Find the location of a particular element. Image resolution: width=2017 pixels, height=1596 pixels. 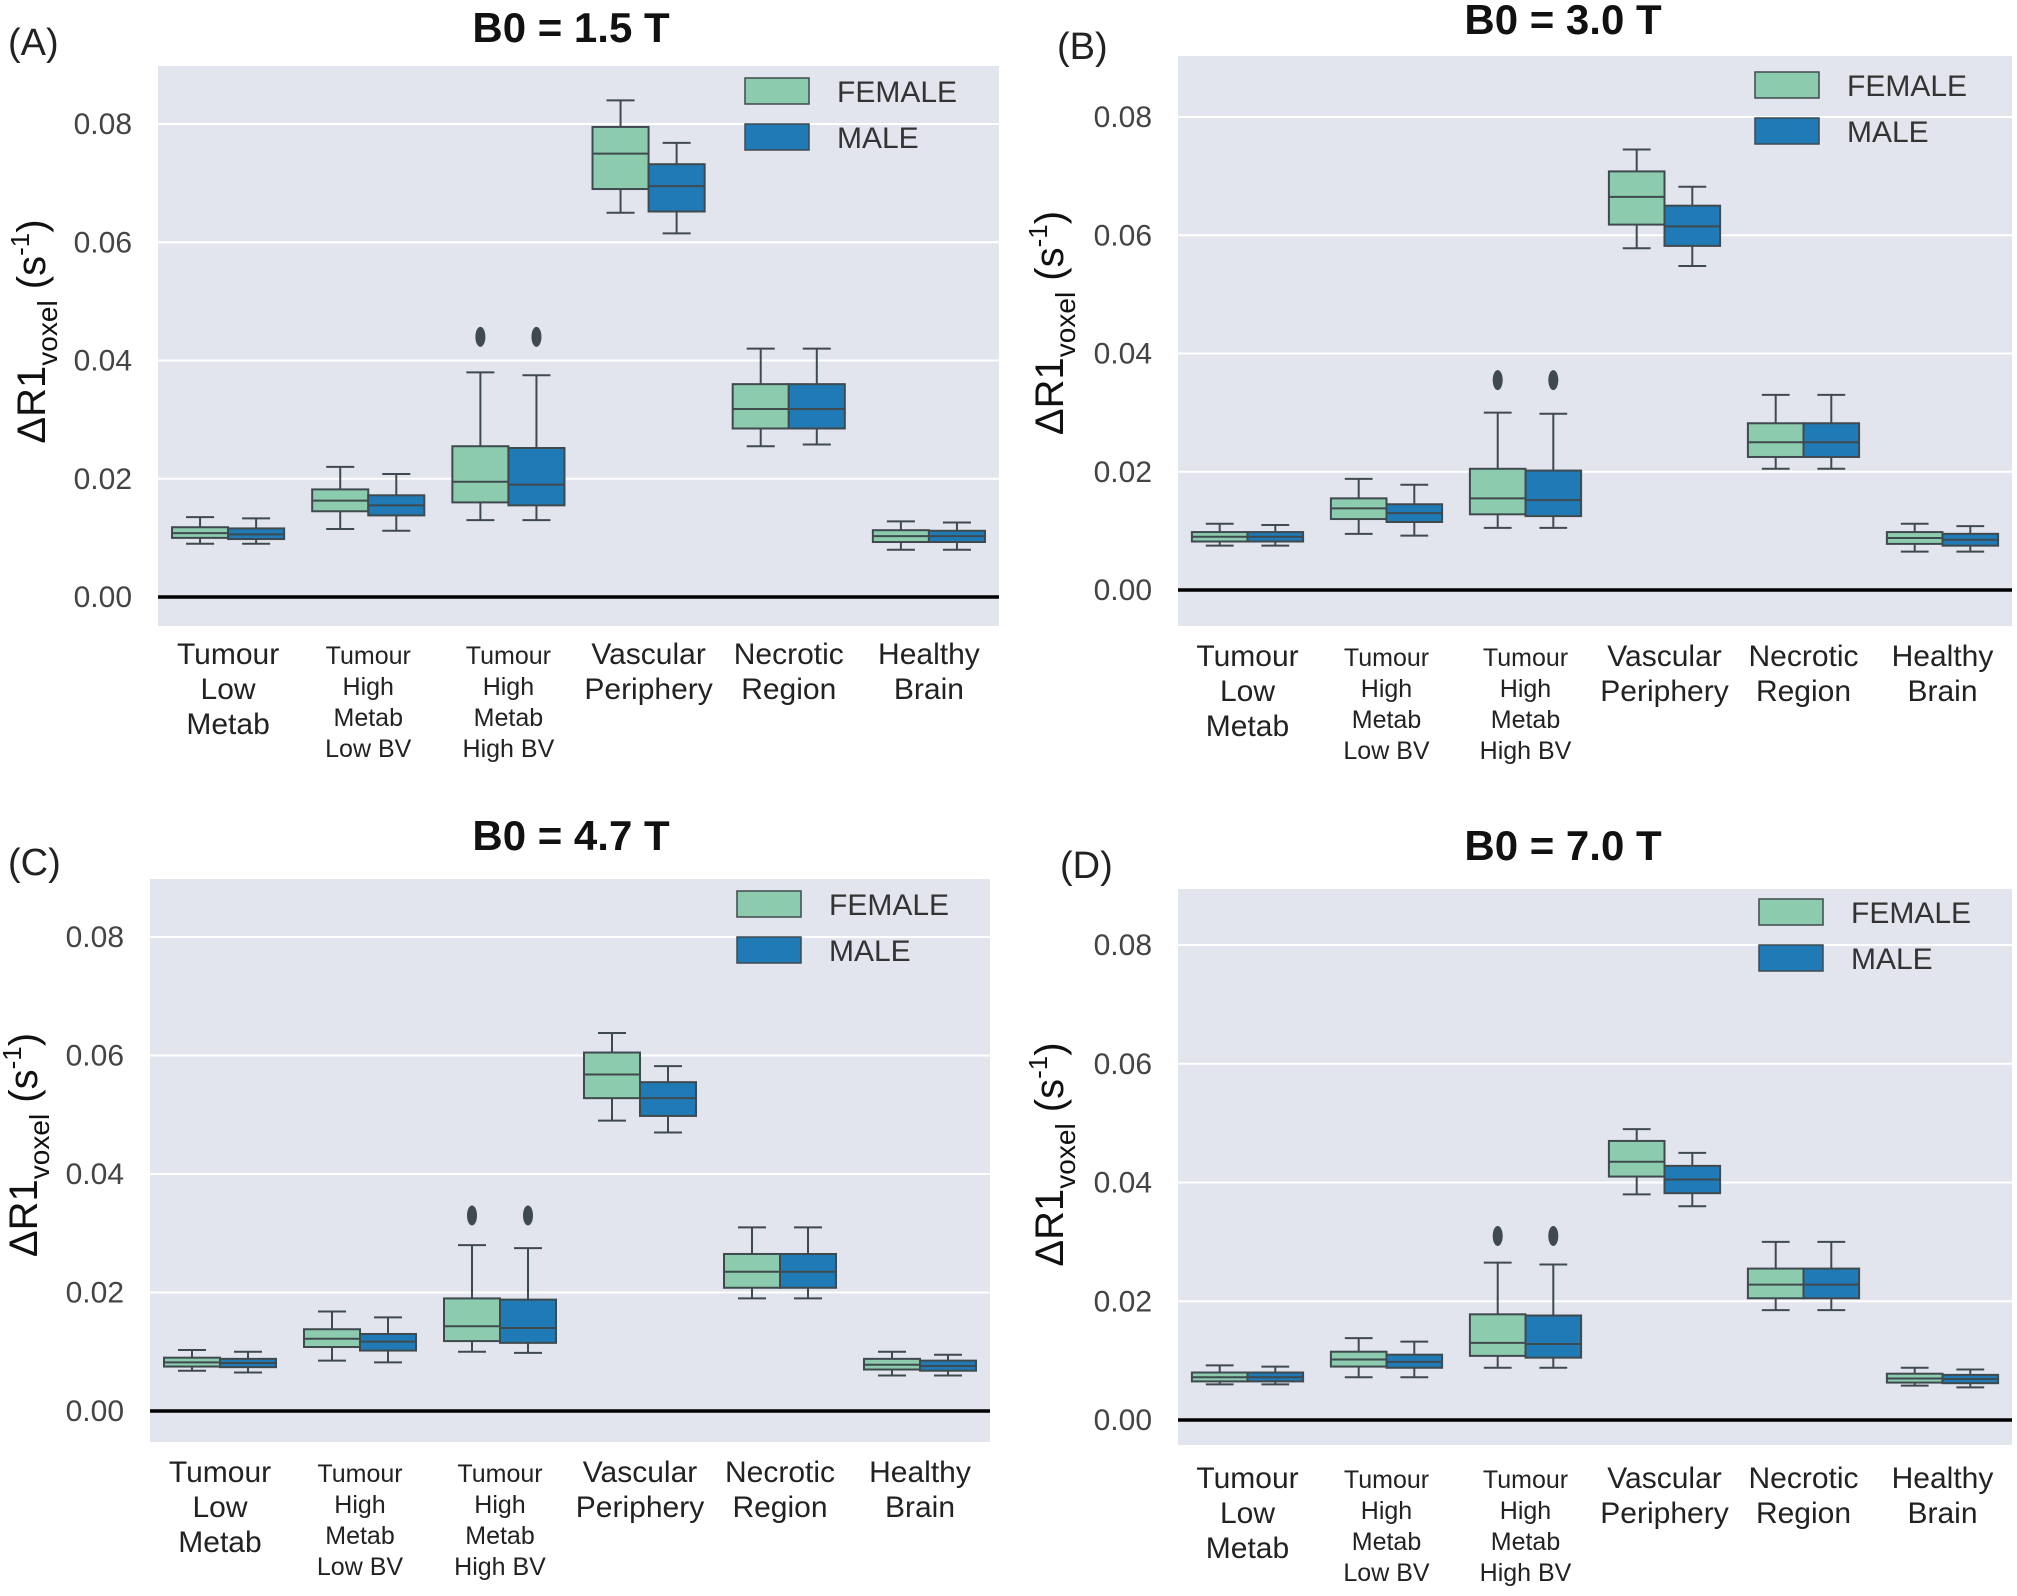

panel-label: (B) is located at coordinates (1082, 47).